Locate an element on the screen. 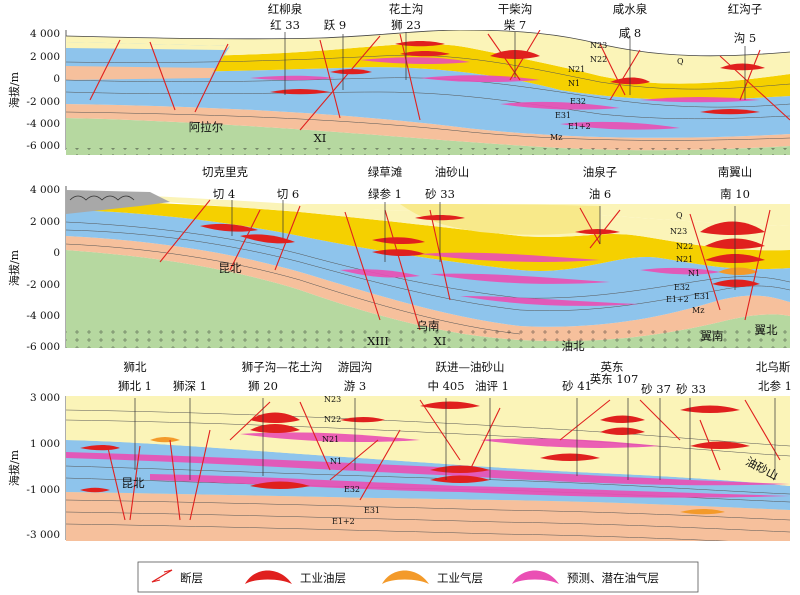 The image size is (800, 595). well-label: 咸 8 is located at coordinates (630, 33).